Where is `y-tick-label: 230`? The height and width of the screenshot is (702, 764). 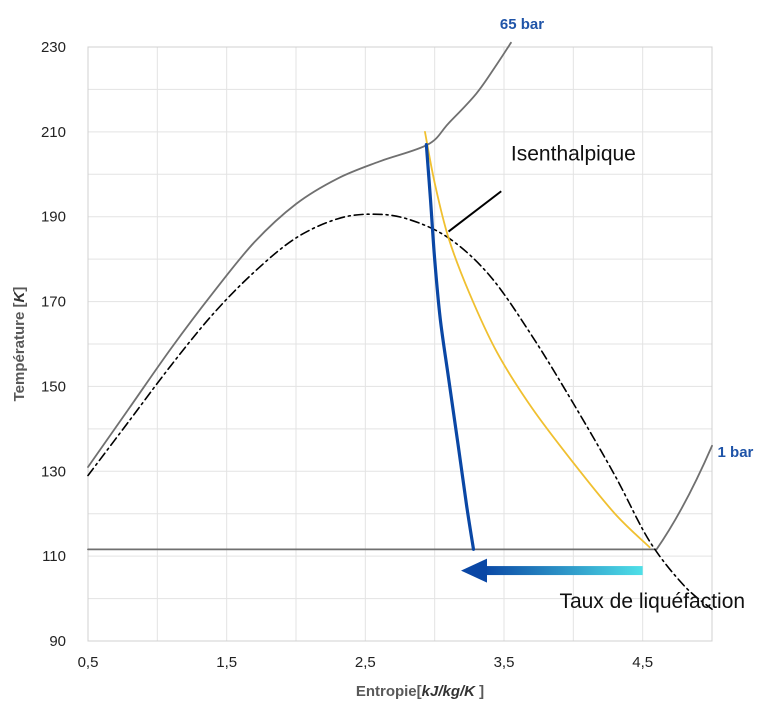
y-tick-label: 230 is located at coordinates (53, 47).